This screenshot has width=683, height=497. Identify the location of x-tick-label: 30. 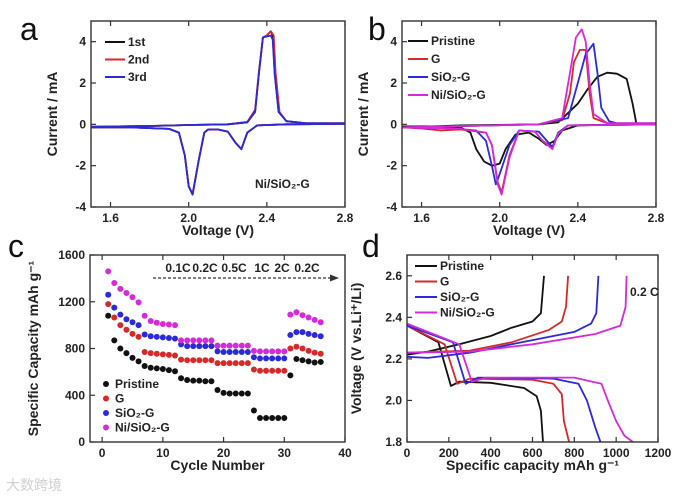
(285, 453).